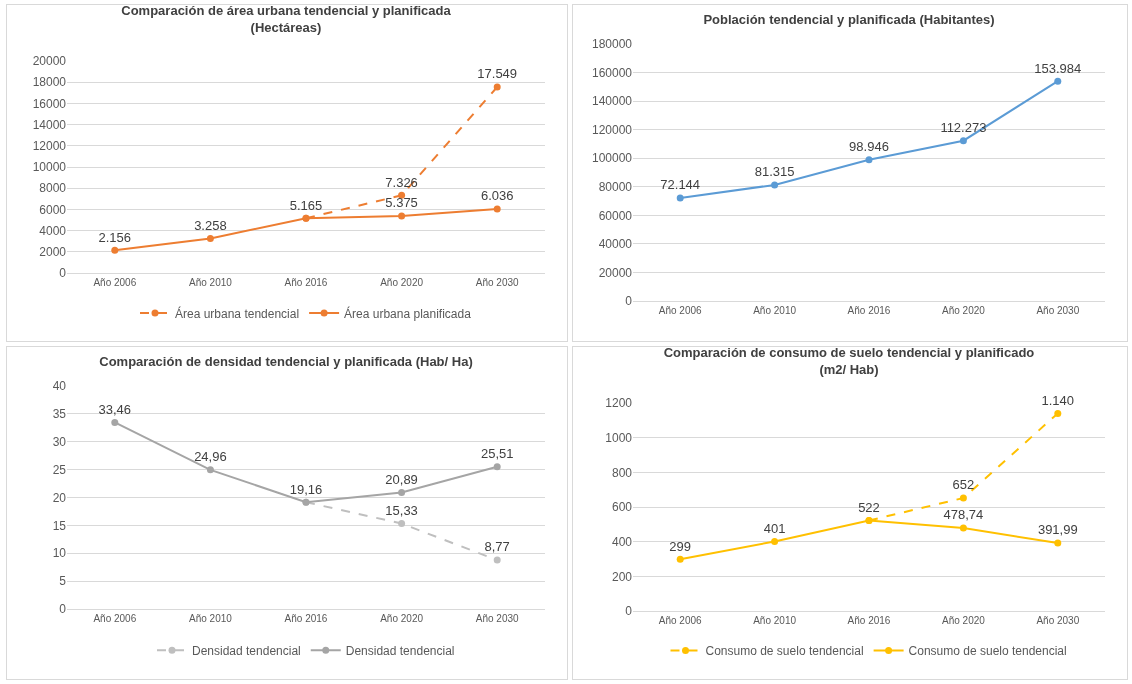  I want to click on data-label: 1.140, so click(1058, 400).